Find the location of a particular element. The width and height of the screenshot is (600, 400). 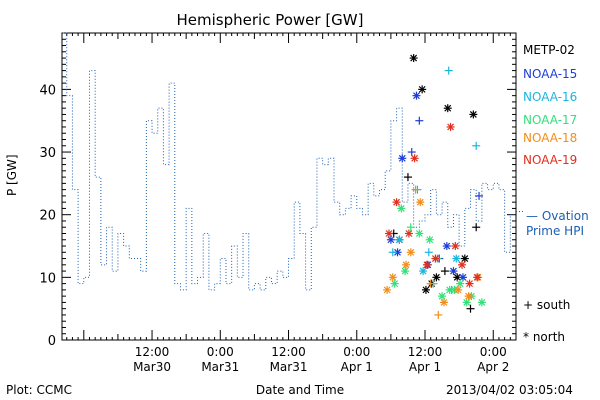

legend-ovation-mark: — is located at coordinates (532, 216).